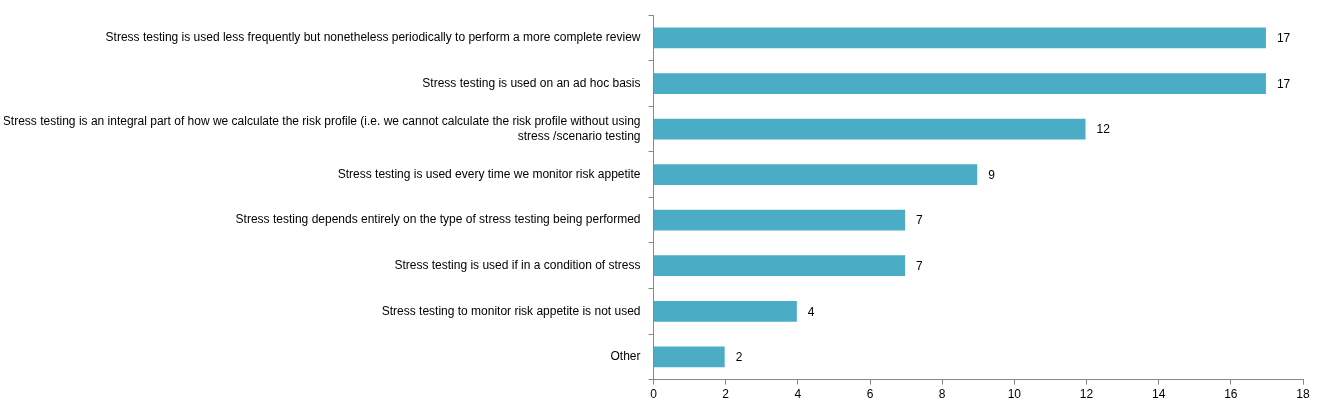 Image resolution: width=1319 pixels, height=409 pixels. Describe the element at coordinates (1086, 394) in the screenshot. I see `x-tick-label: 12` at that location.